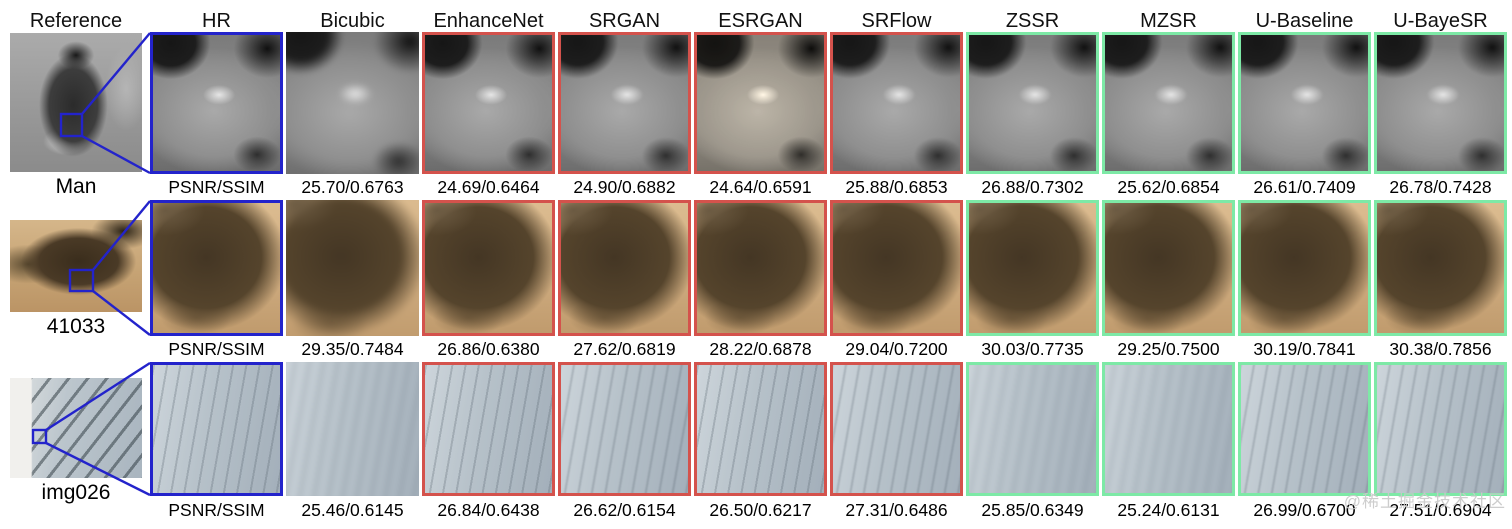 The height and width of the screenshot is (529, 1512). I want to click on psnr-ssim-value: 25.88/0.6853, so click(896, 186).